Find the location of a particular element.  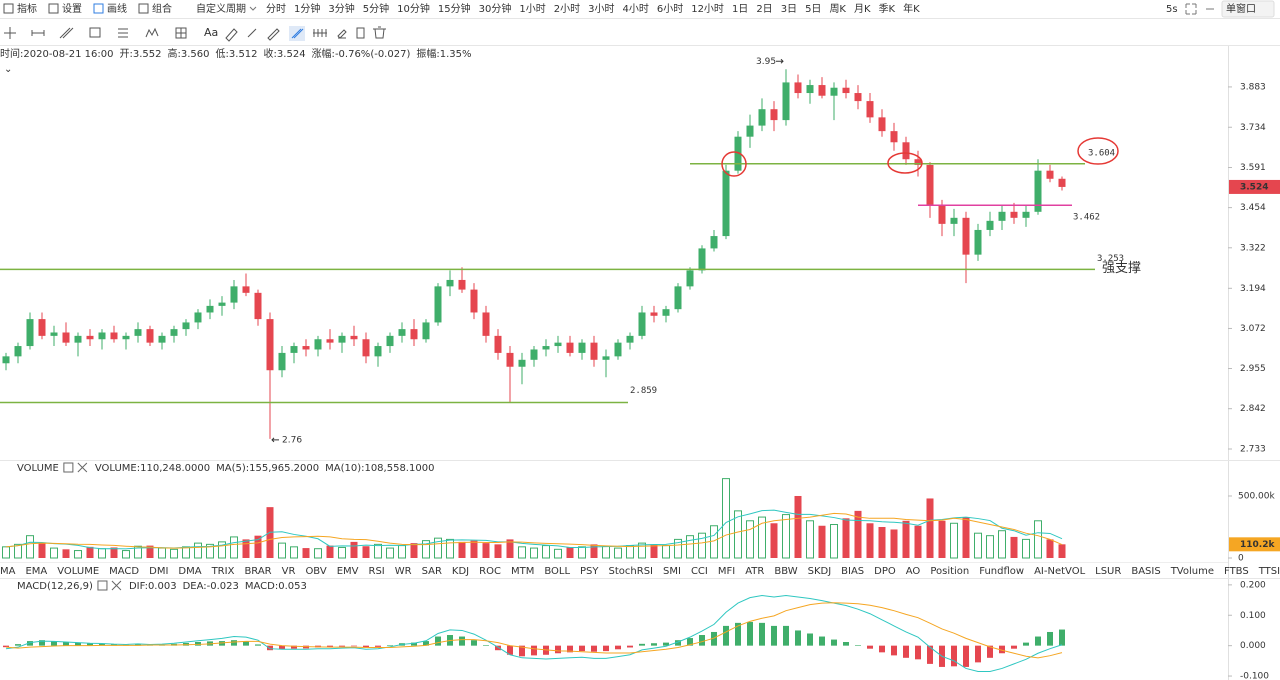

wave-tool is located at coordinates (152, 32).